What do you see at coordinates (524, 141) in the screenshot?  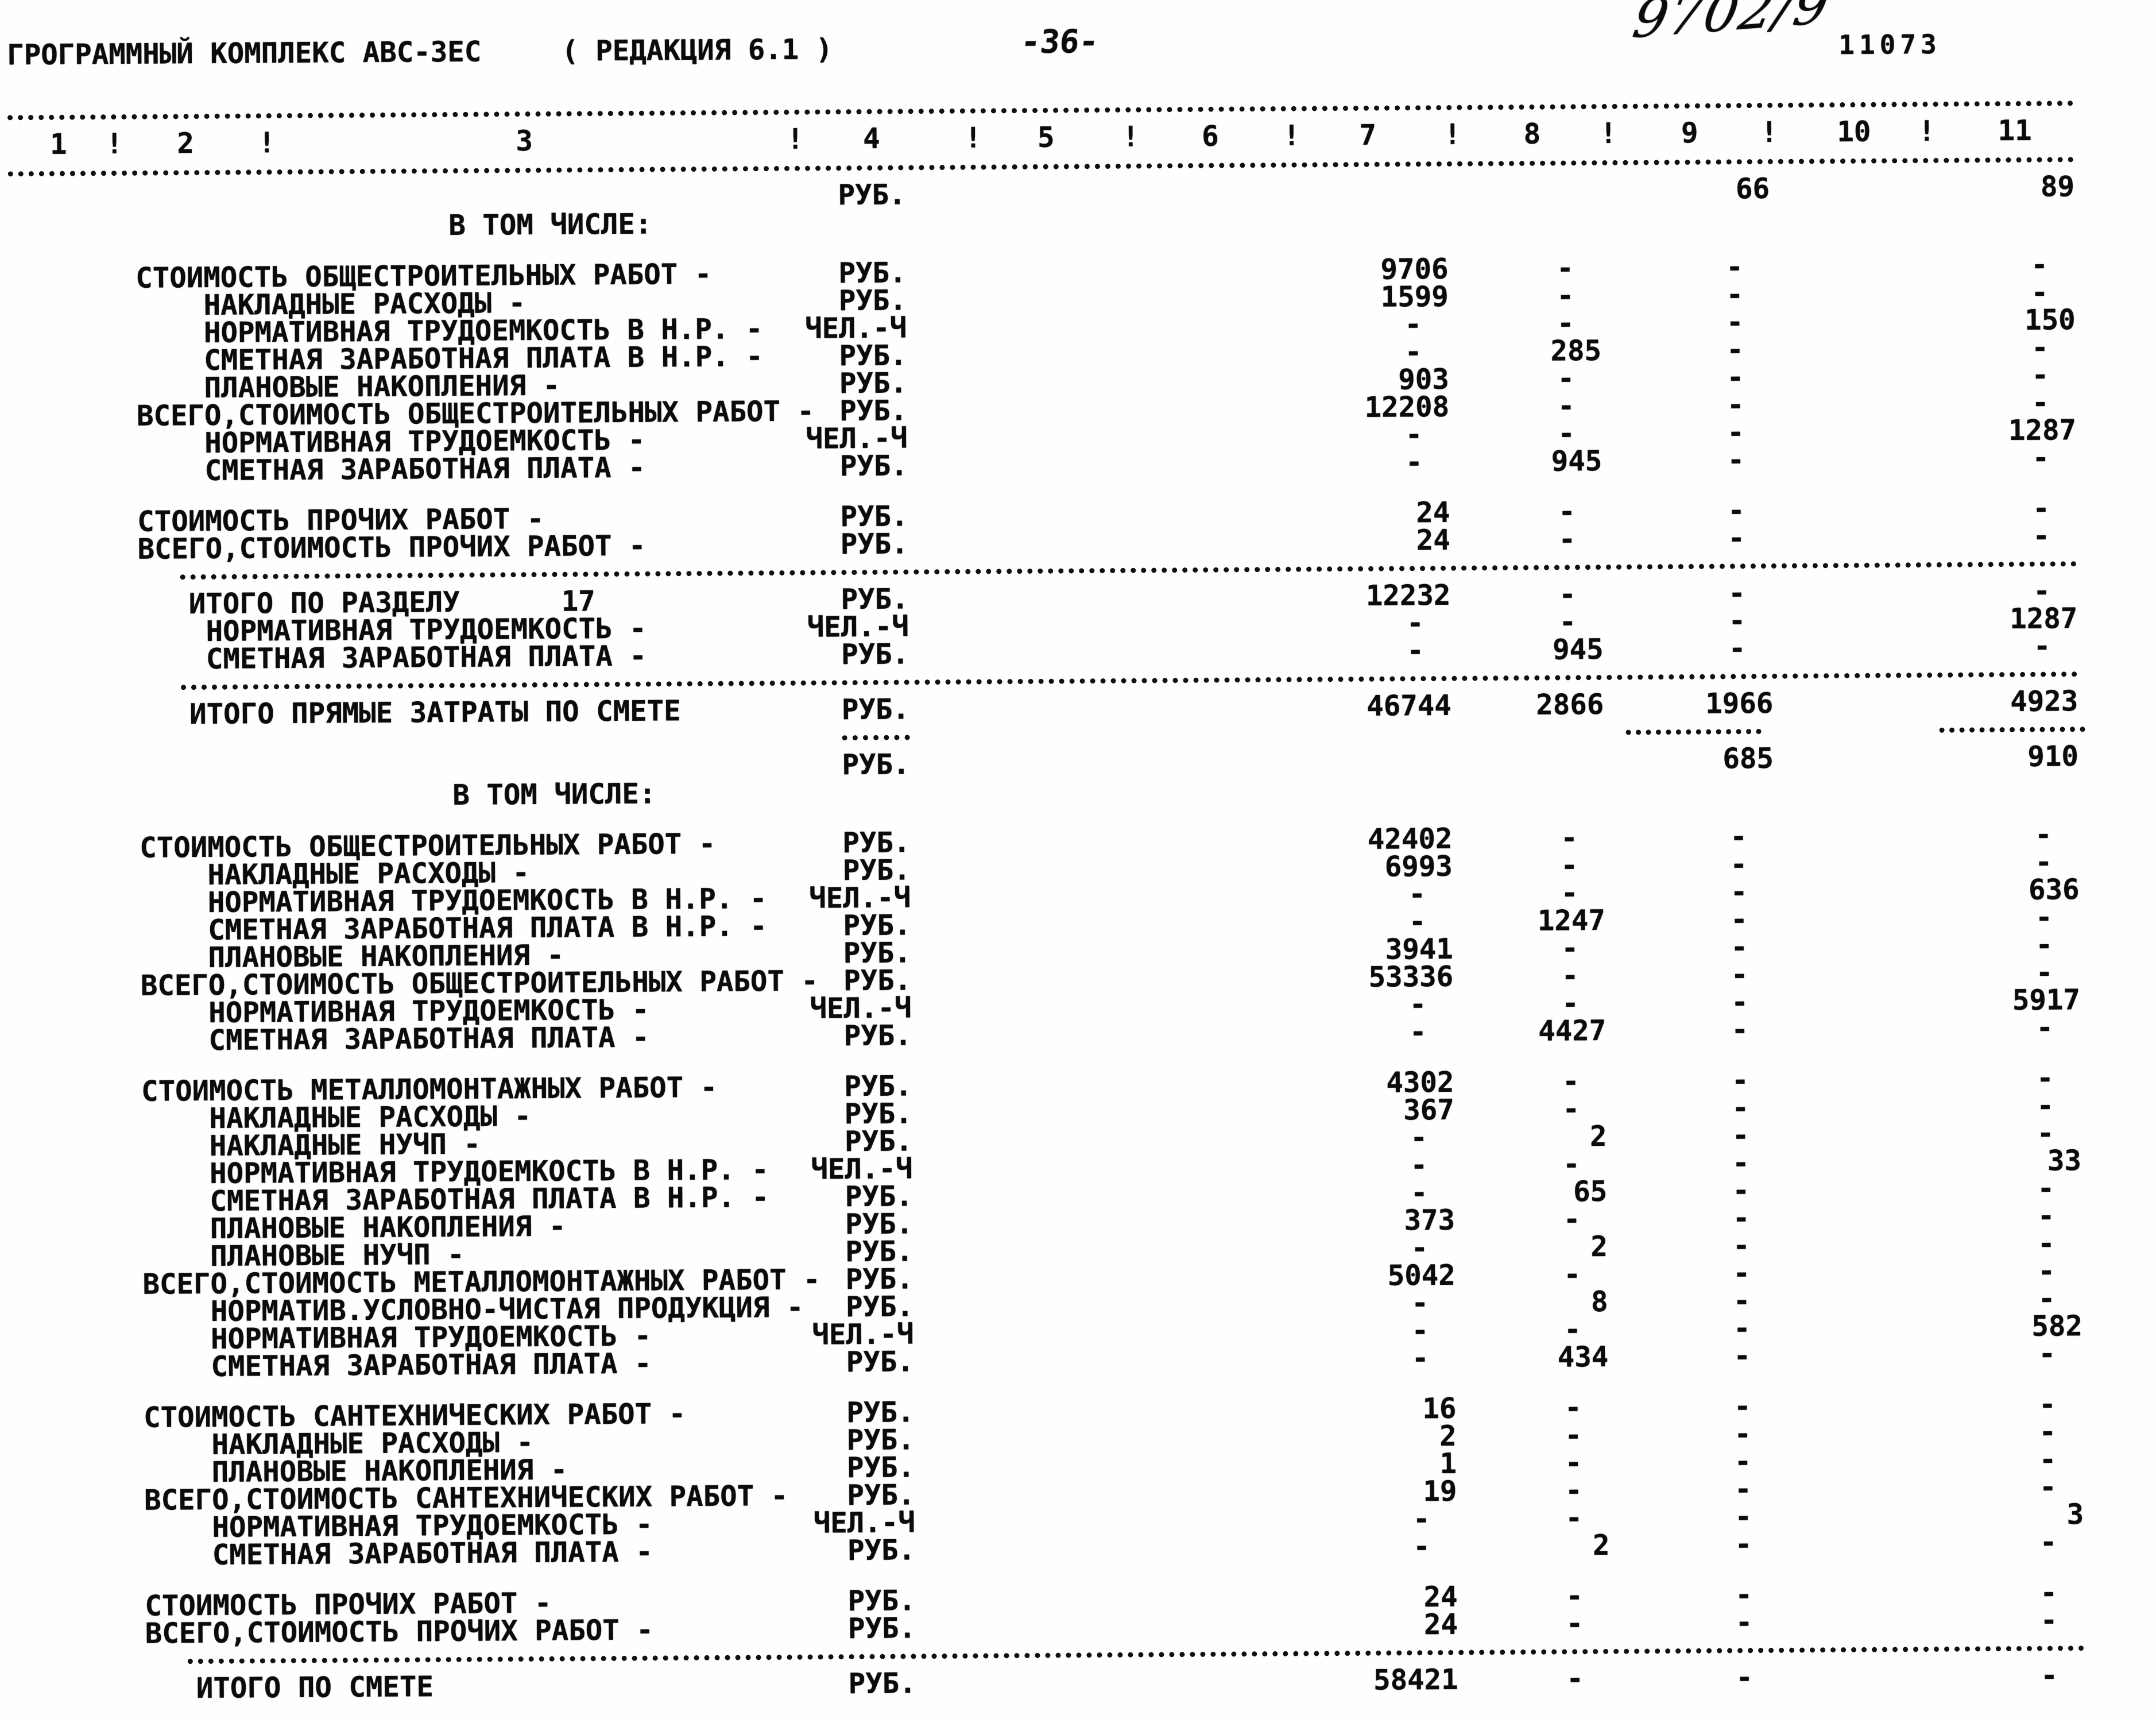 I see `column-number-3: 3` at bounding box center [524, 141].